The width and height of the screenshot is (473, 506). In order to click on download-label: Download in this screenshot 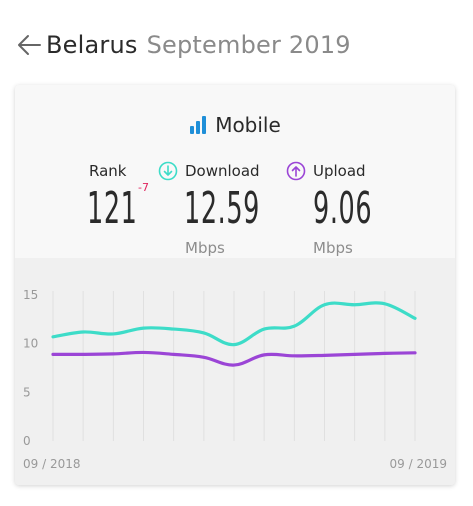, I will do `click(222, 171)`.